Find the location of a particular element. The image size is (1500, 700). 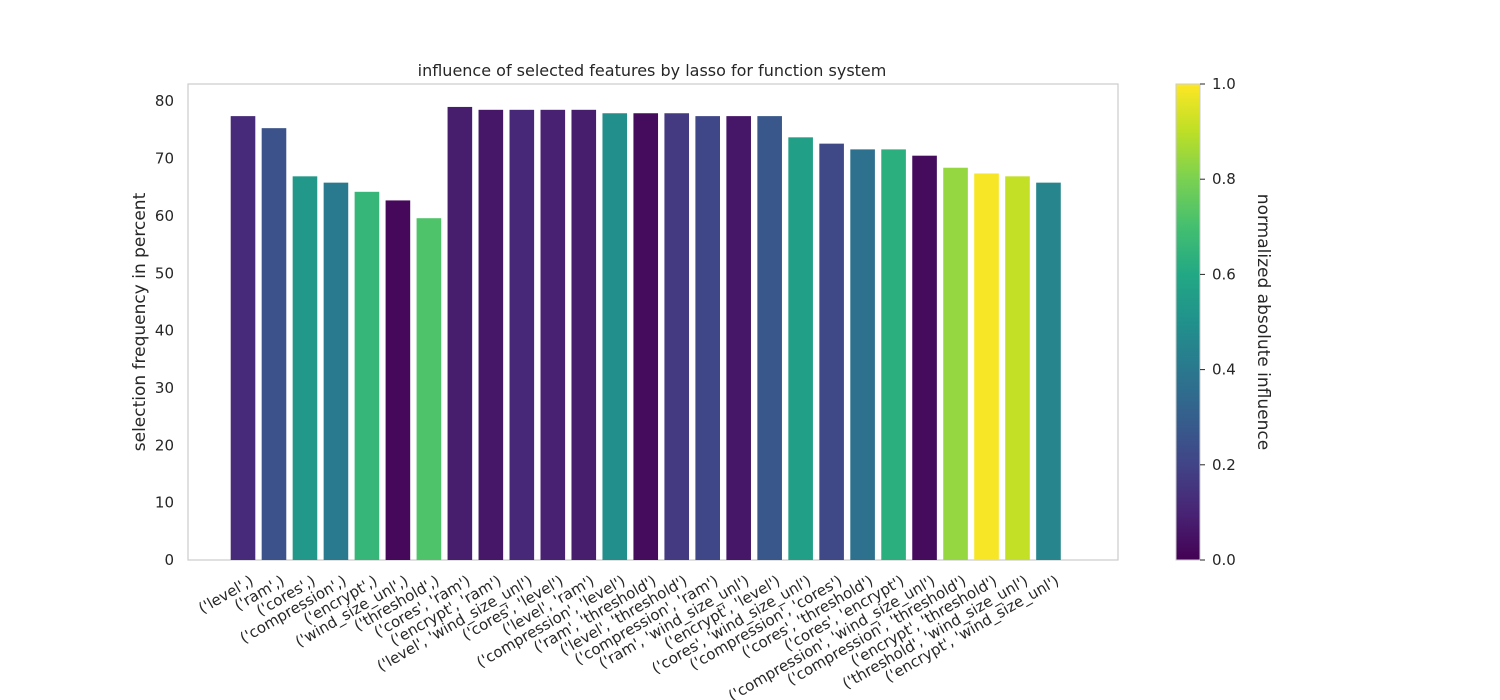

colorbar-tick-label: 0.6 is located at coordinates (1224, 274).